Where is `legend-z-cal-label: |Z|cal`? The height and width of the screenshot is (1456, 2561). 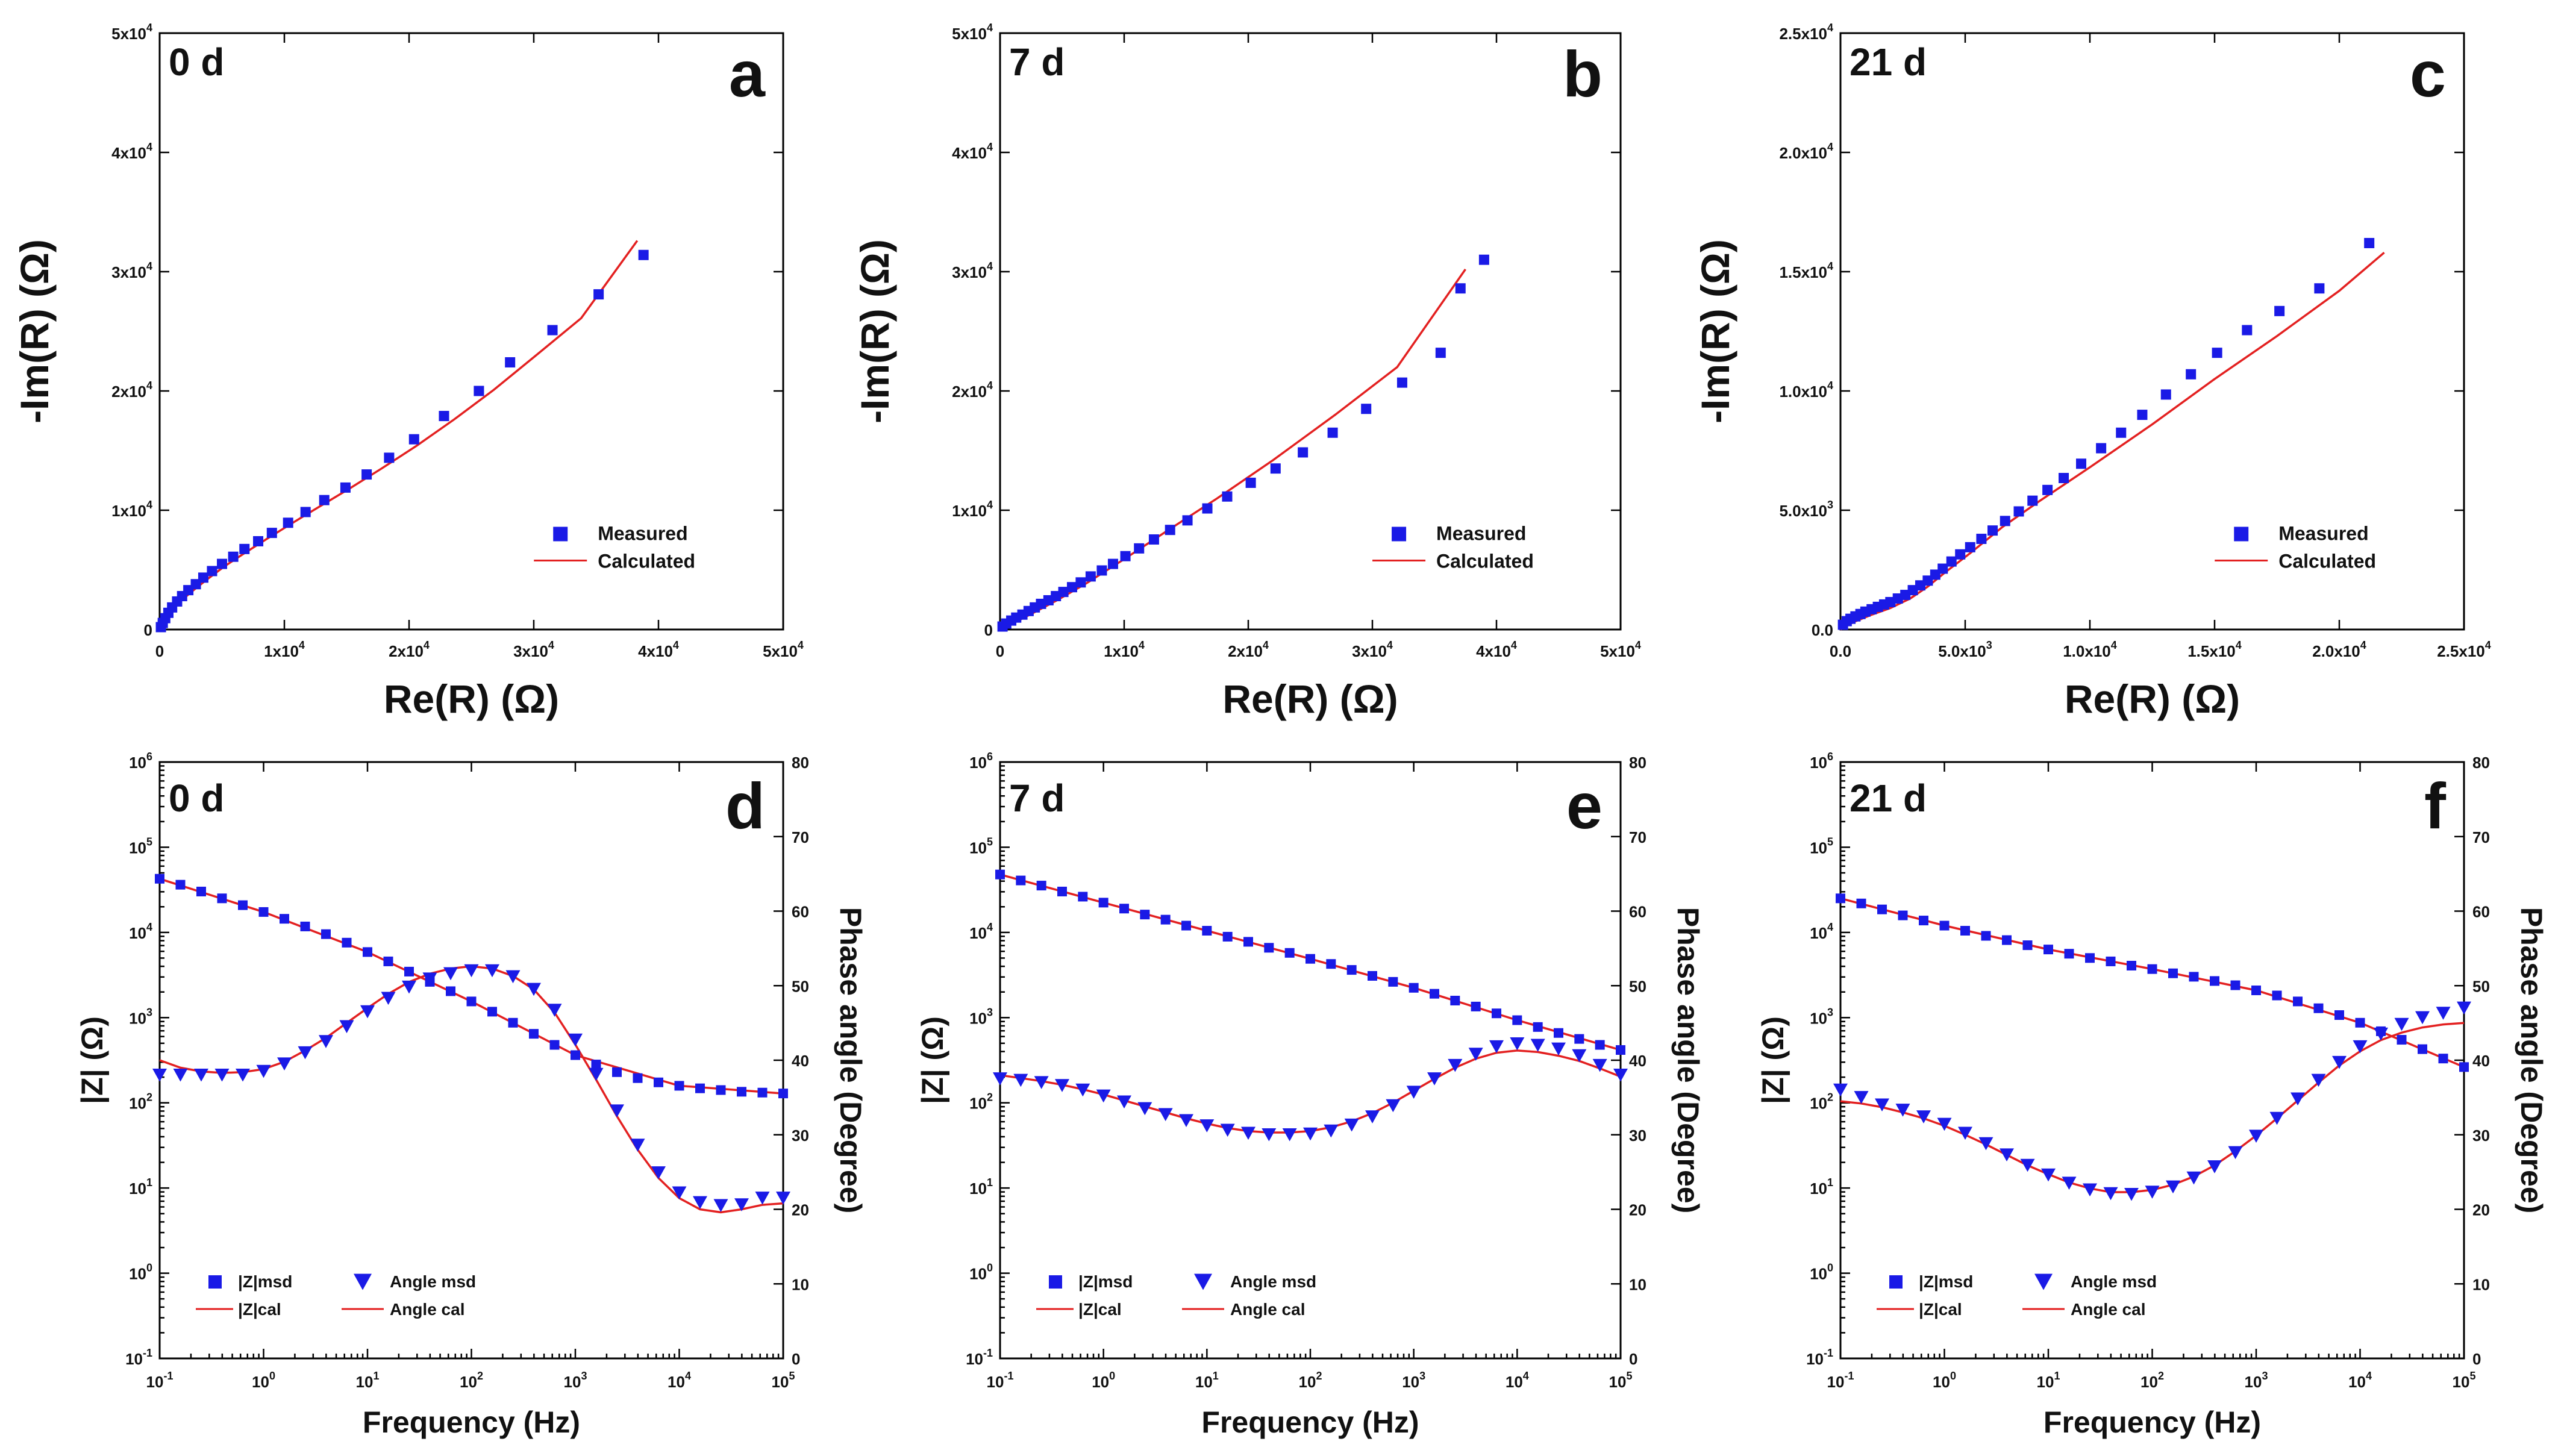 legend-z-cal-label: |Z|cal is located at coordinates (1100, 1310).